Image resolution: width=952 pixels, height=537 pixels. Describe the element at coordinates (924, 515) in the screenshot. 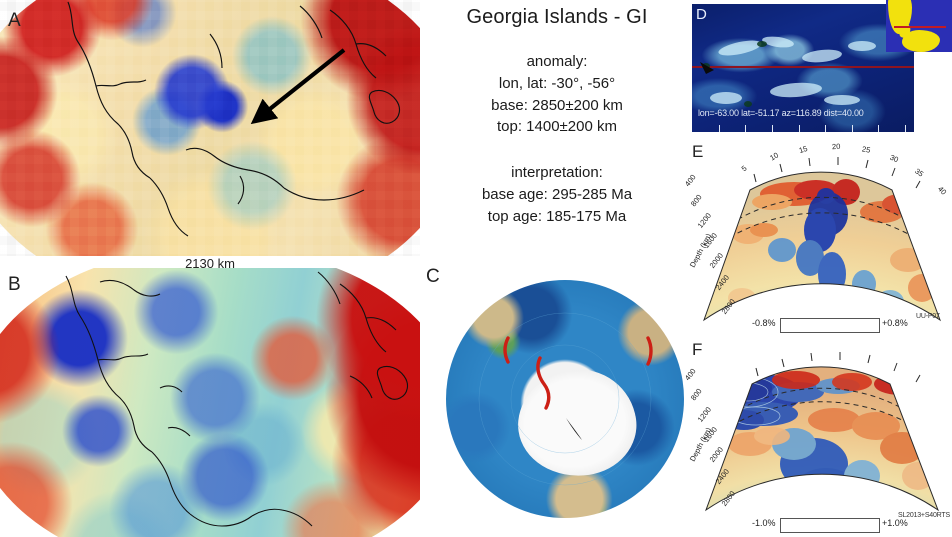

I see `panel-f-model-label: SL2013+S40RTS` at that location.